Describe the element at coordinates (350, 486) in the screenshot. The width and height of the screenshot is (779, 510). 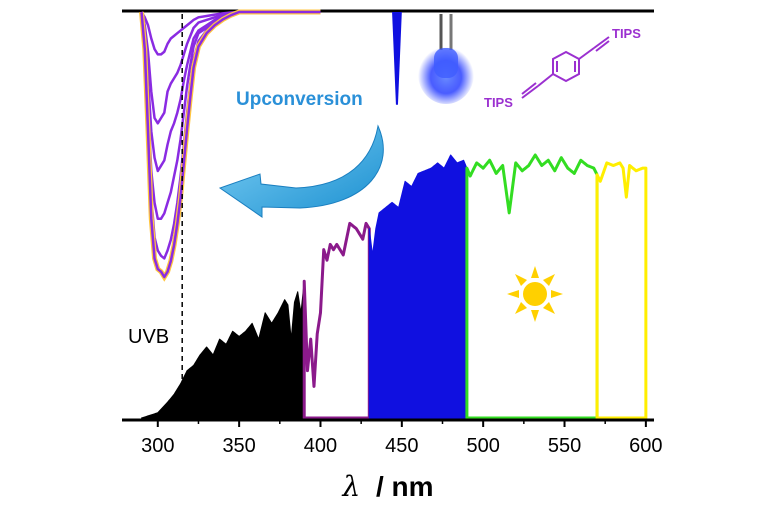
I see `x-axis-symbol: λ` at that location.